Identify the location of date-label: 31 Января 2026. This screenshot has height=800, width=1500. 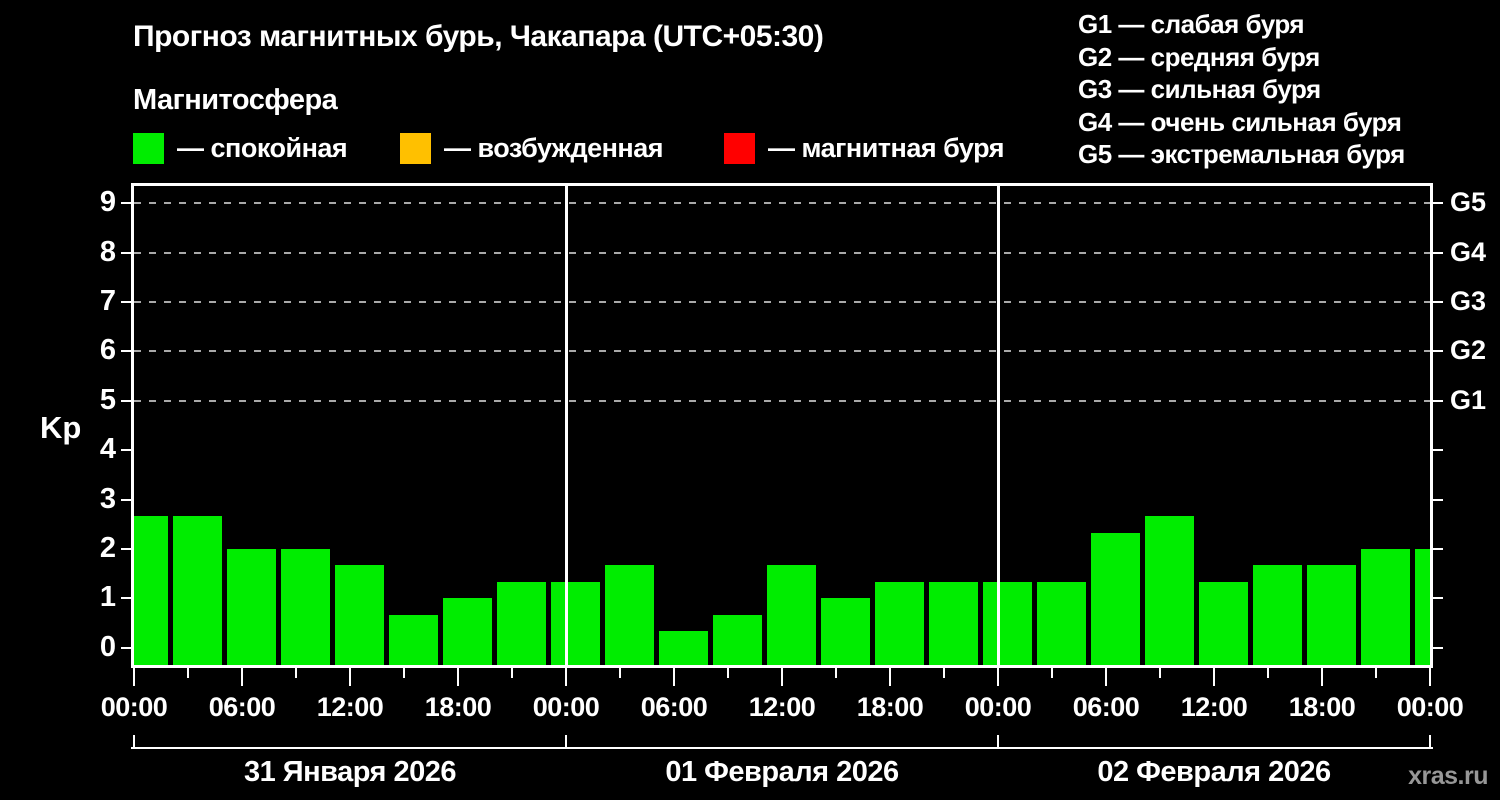
(350, 772).